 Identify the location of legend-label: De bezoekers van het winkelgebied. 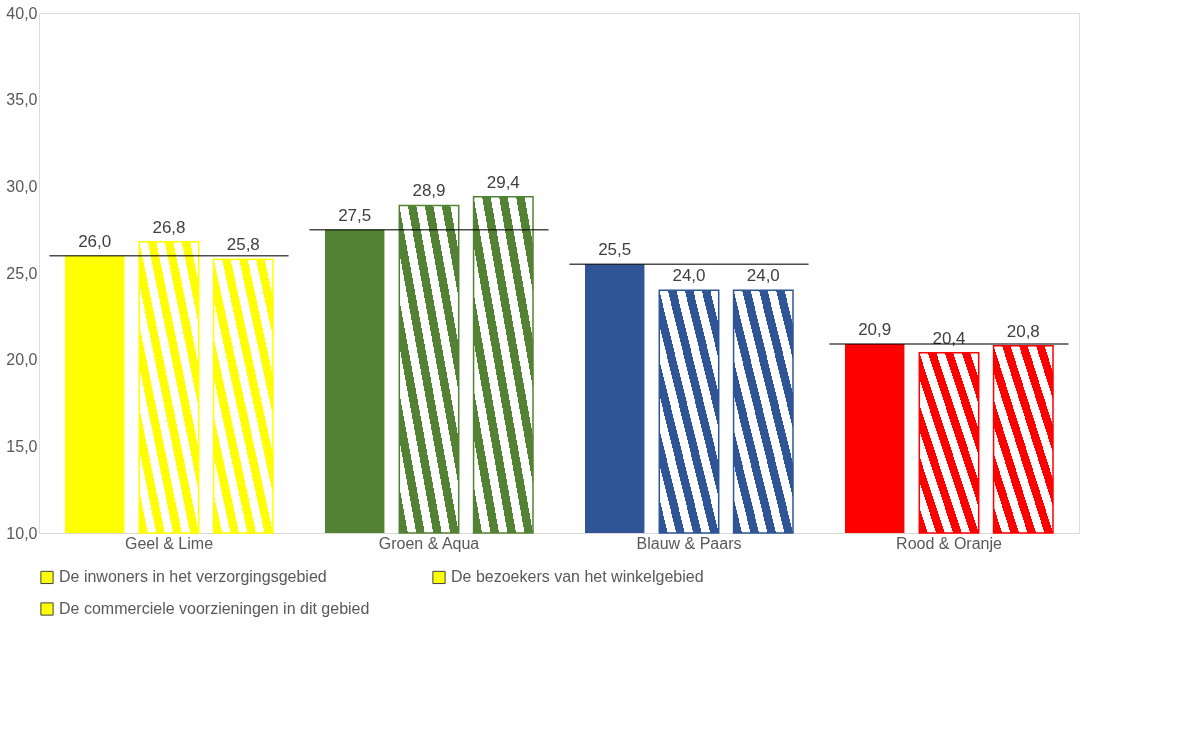
(577, 577).